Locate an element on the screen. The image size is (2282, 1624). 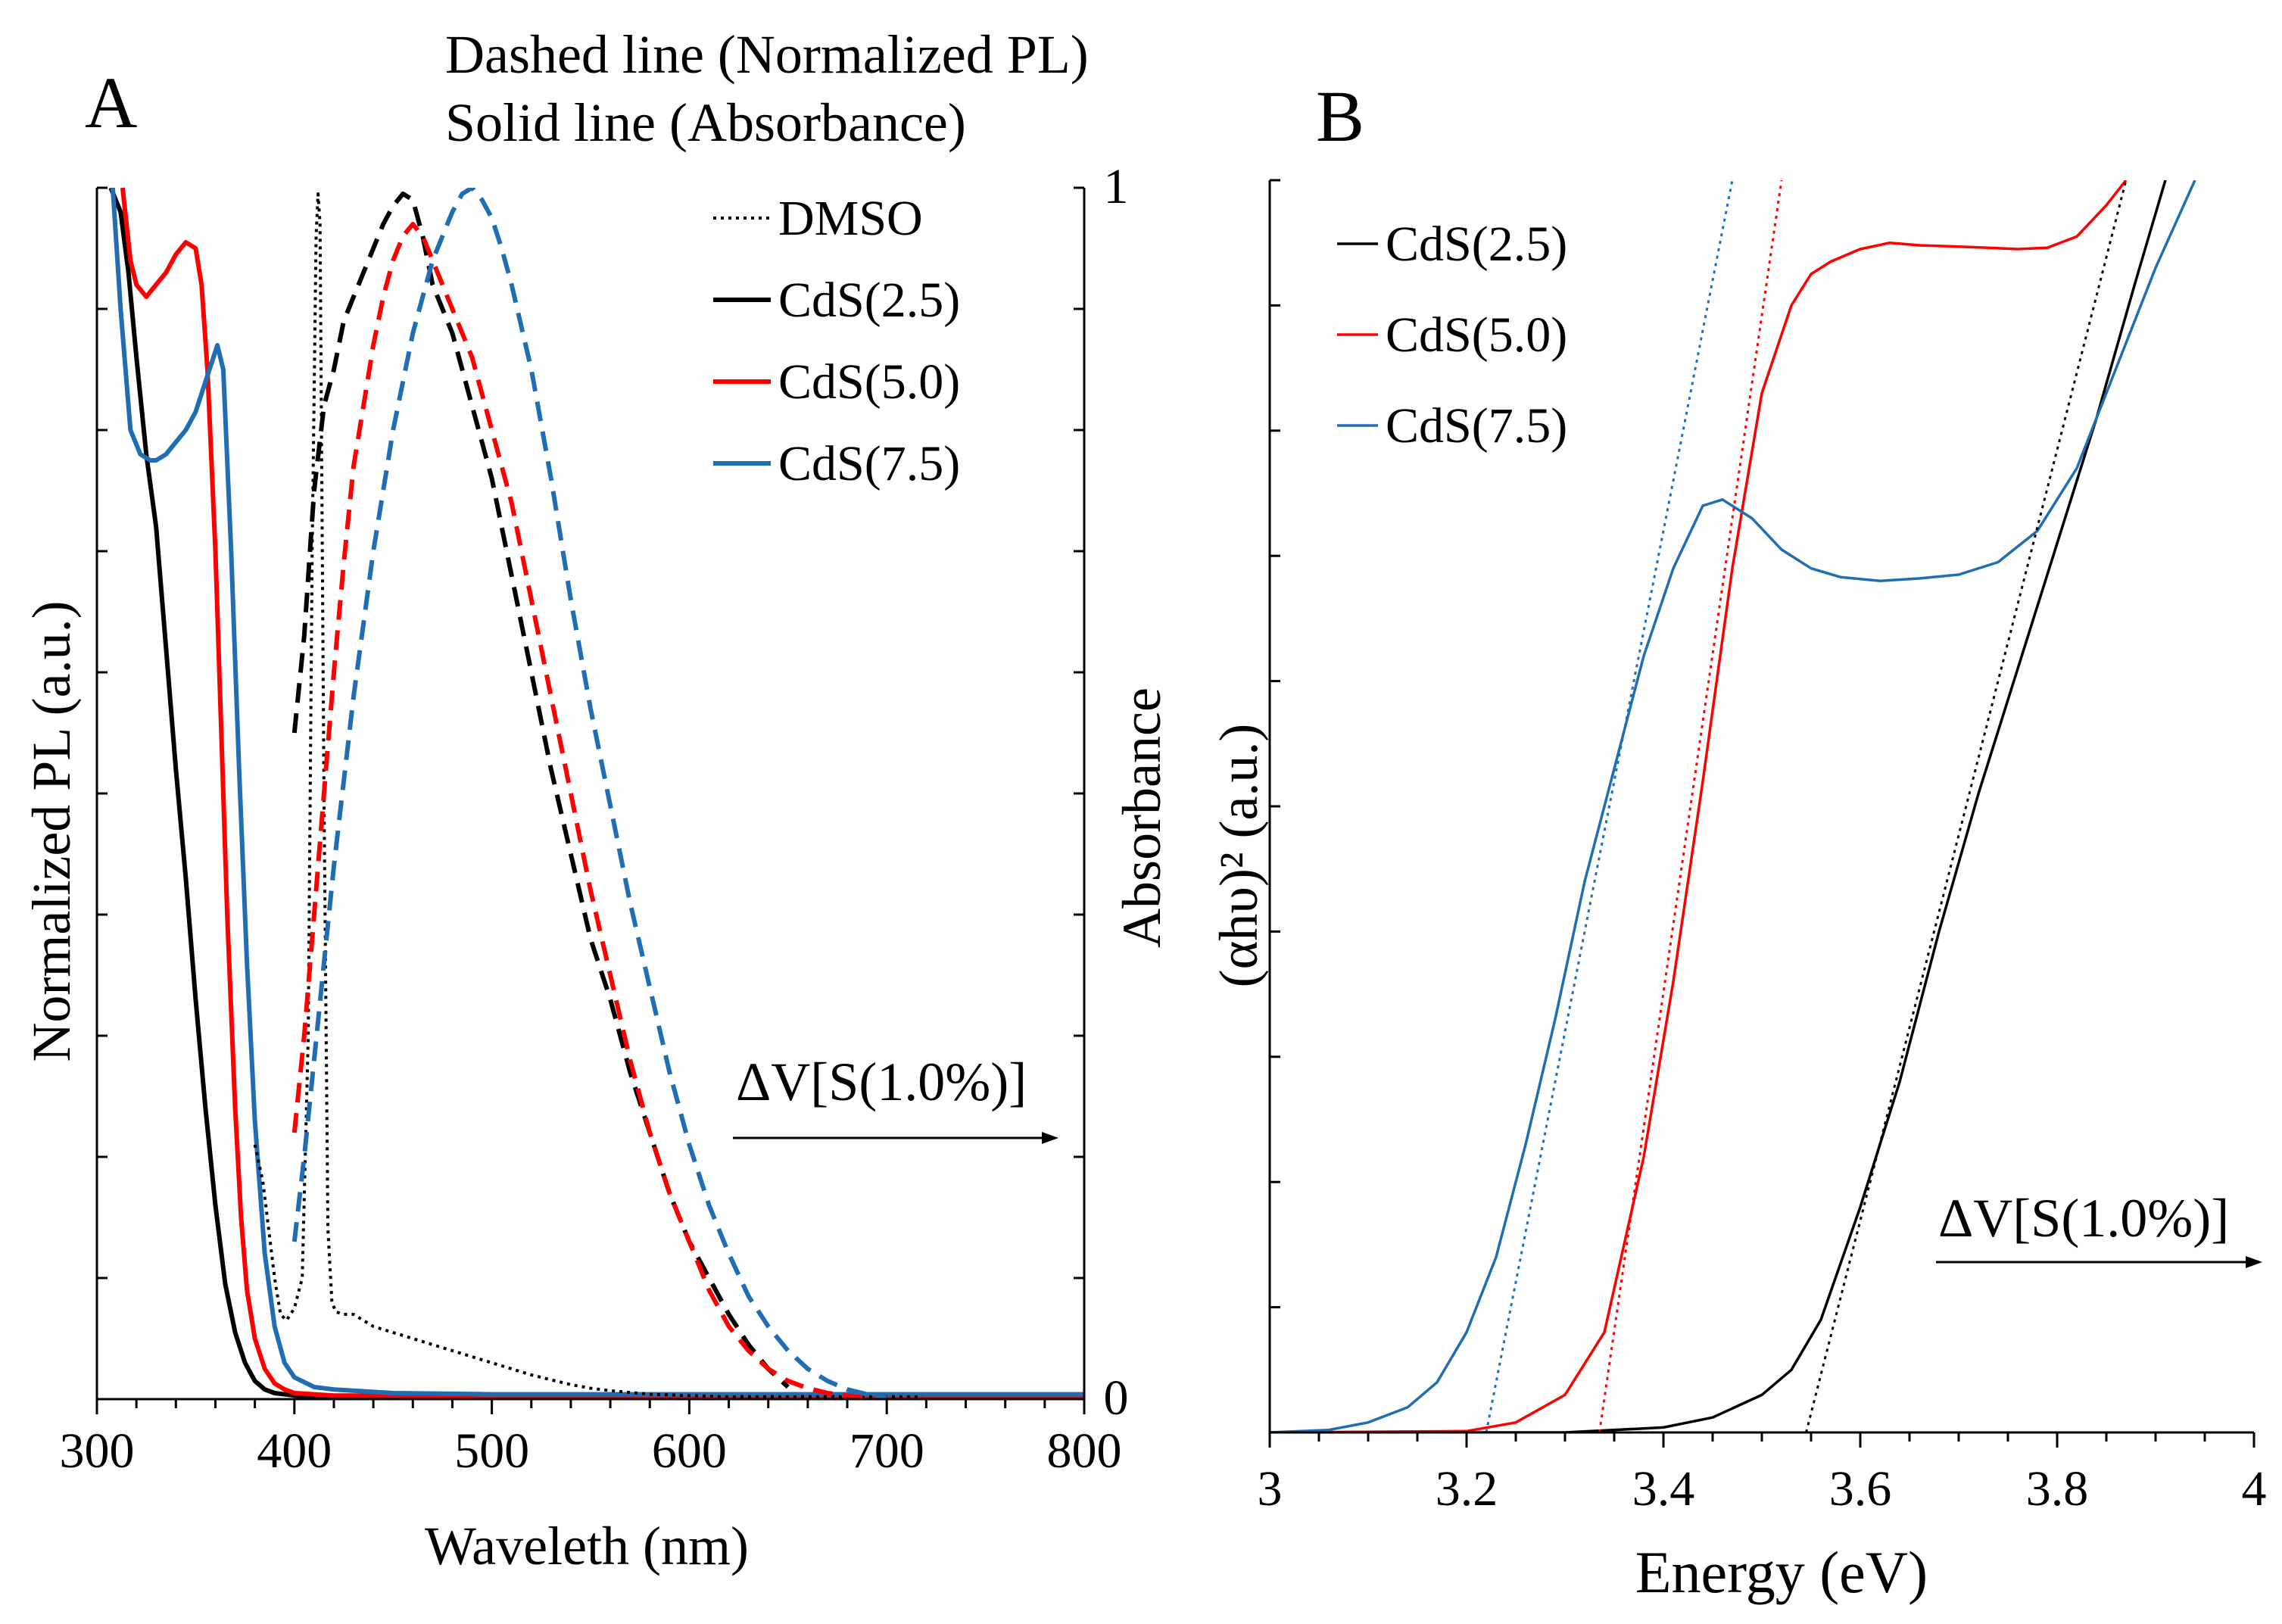
panel-b-annotation: ΔV[S(1.0%)] is located at coordinates (2083, 1218).